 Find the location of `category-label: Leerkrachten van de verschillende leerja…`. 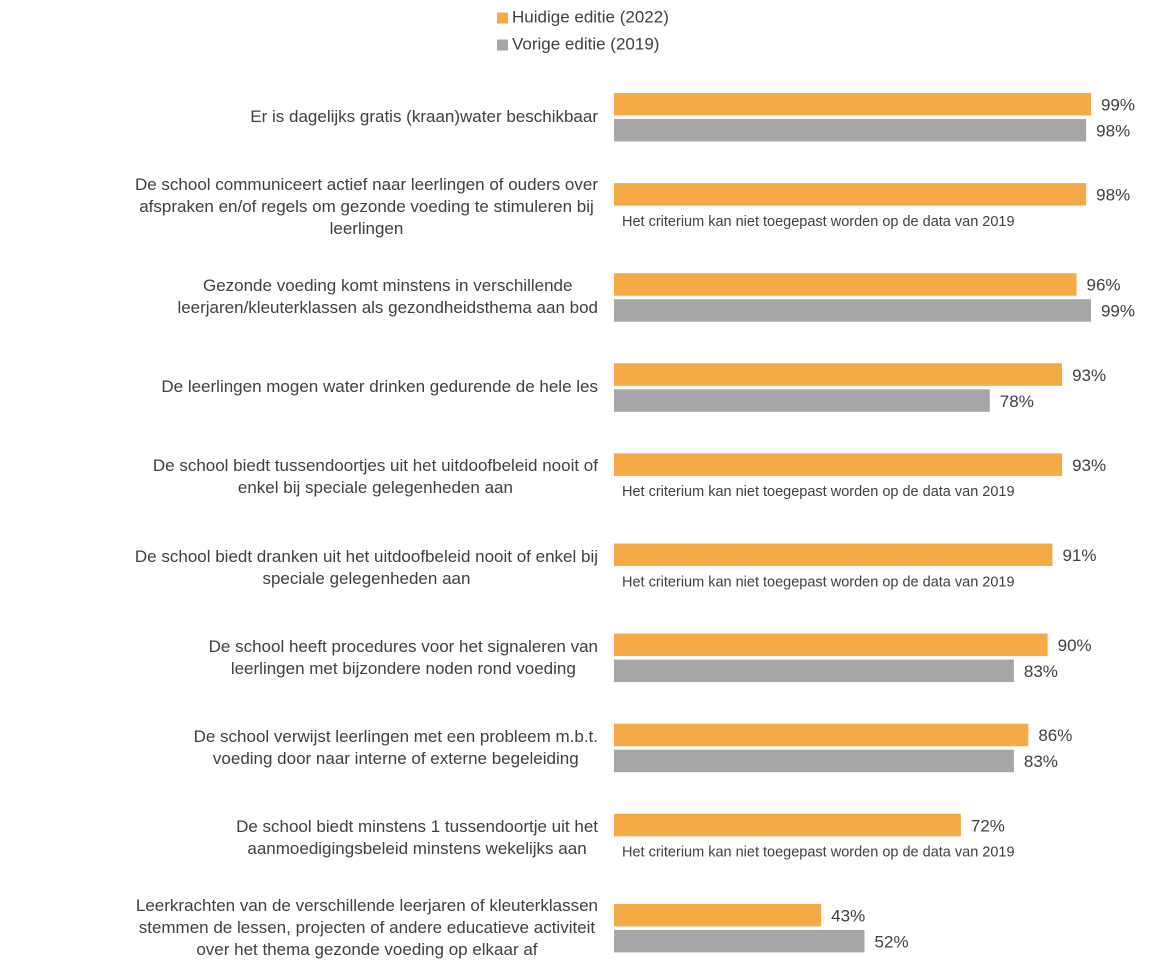

category-label: Leerkrachten van de verschillende leerja… is located at coordinates (366, 927).